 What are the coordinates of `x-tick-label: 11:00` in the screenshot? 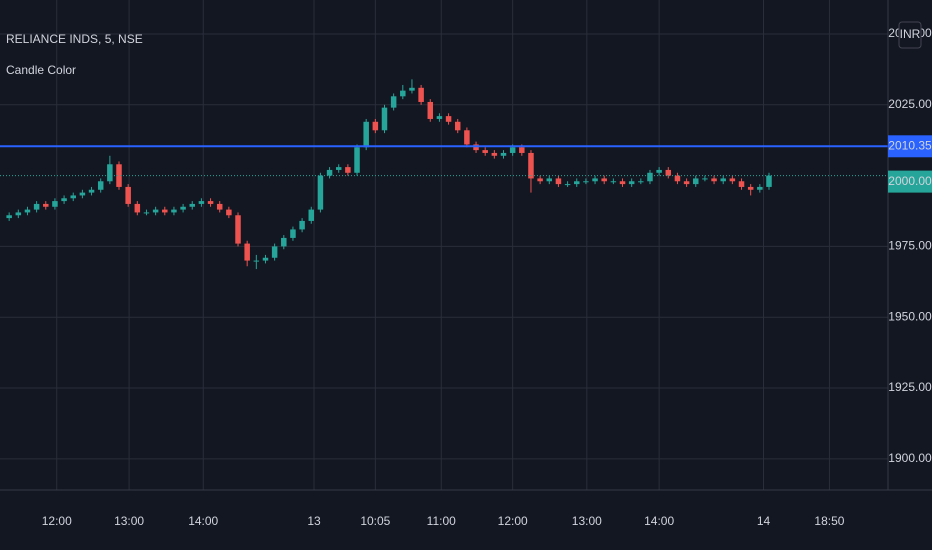 It's located at (441, 521).